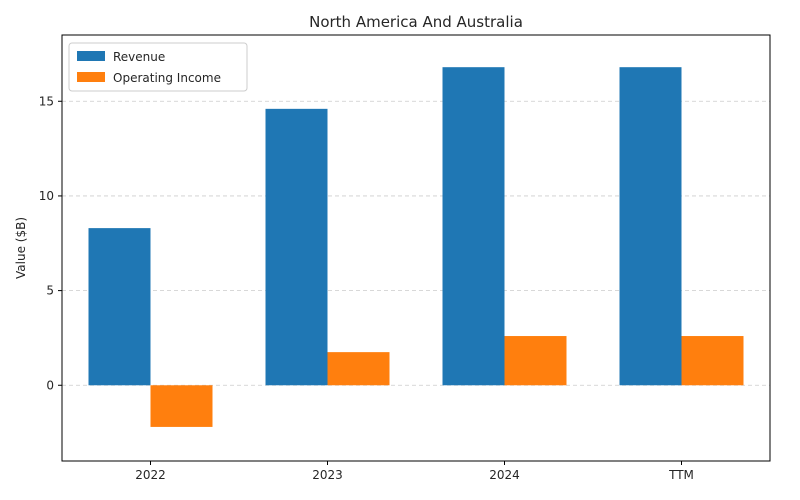  What do you see at coordinates (650, 226) in the screenshot?
I see `bar-revenue-ttm` at bounding box center [650, 226].